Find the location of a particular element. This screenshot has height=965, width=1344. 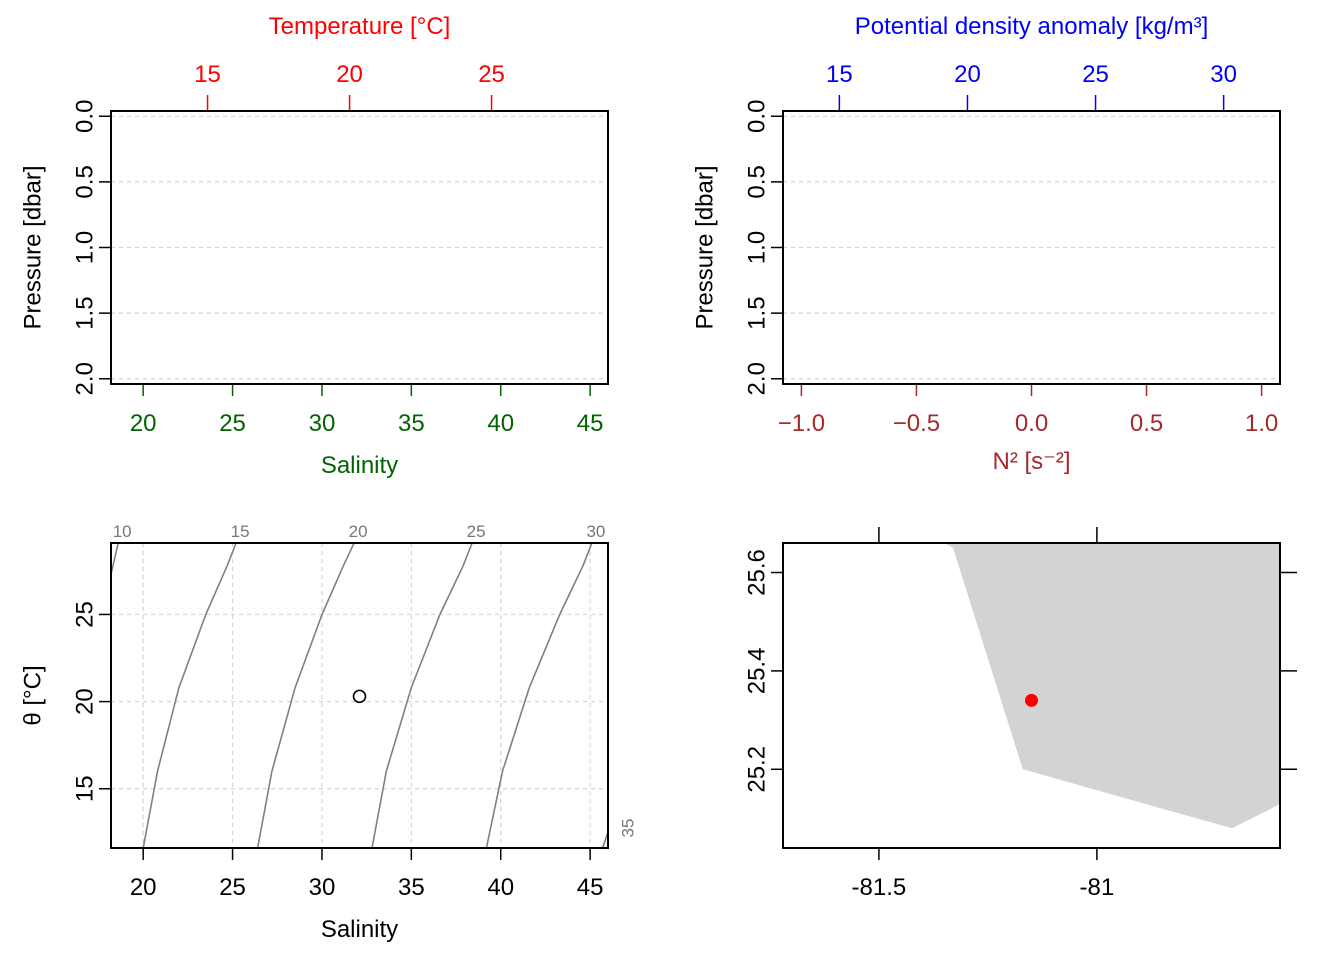

ts-isopycnal-group is located at coordinates (359, 695).